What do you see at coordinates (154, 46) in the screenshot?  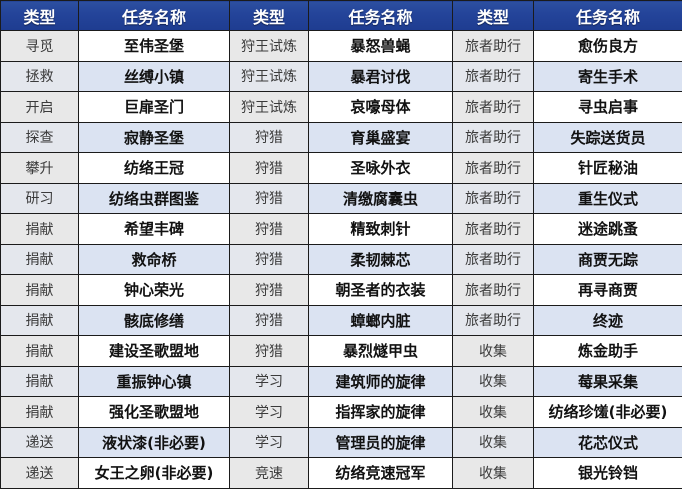 I see `quest-name-cell-1: 至伟圣堡` at bounding box center [154, 46].